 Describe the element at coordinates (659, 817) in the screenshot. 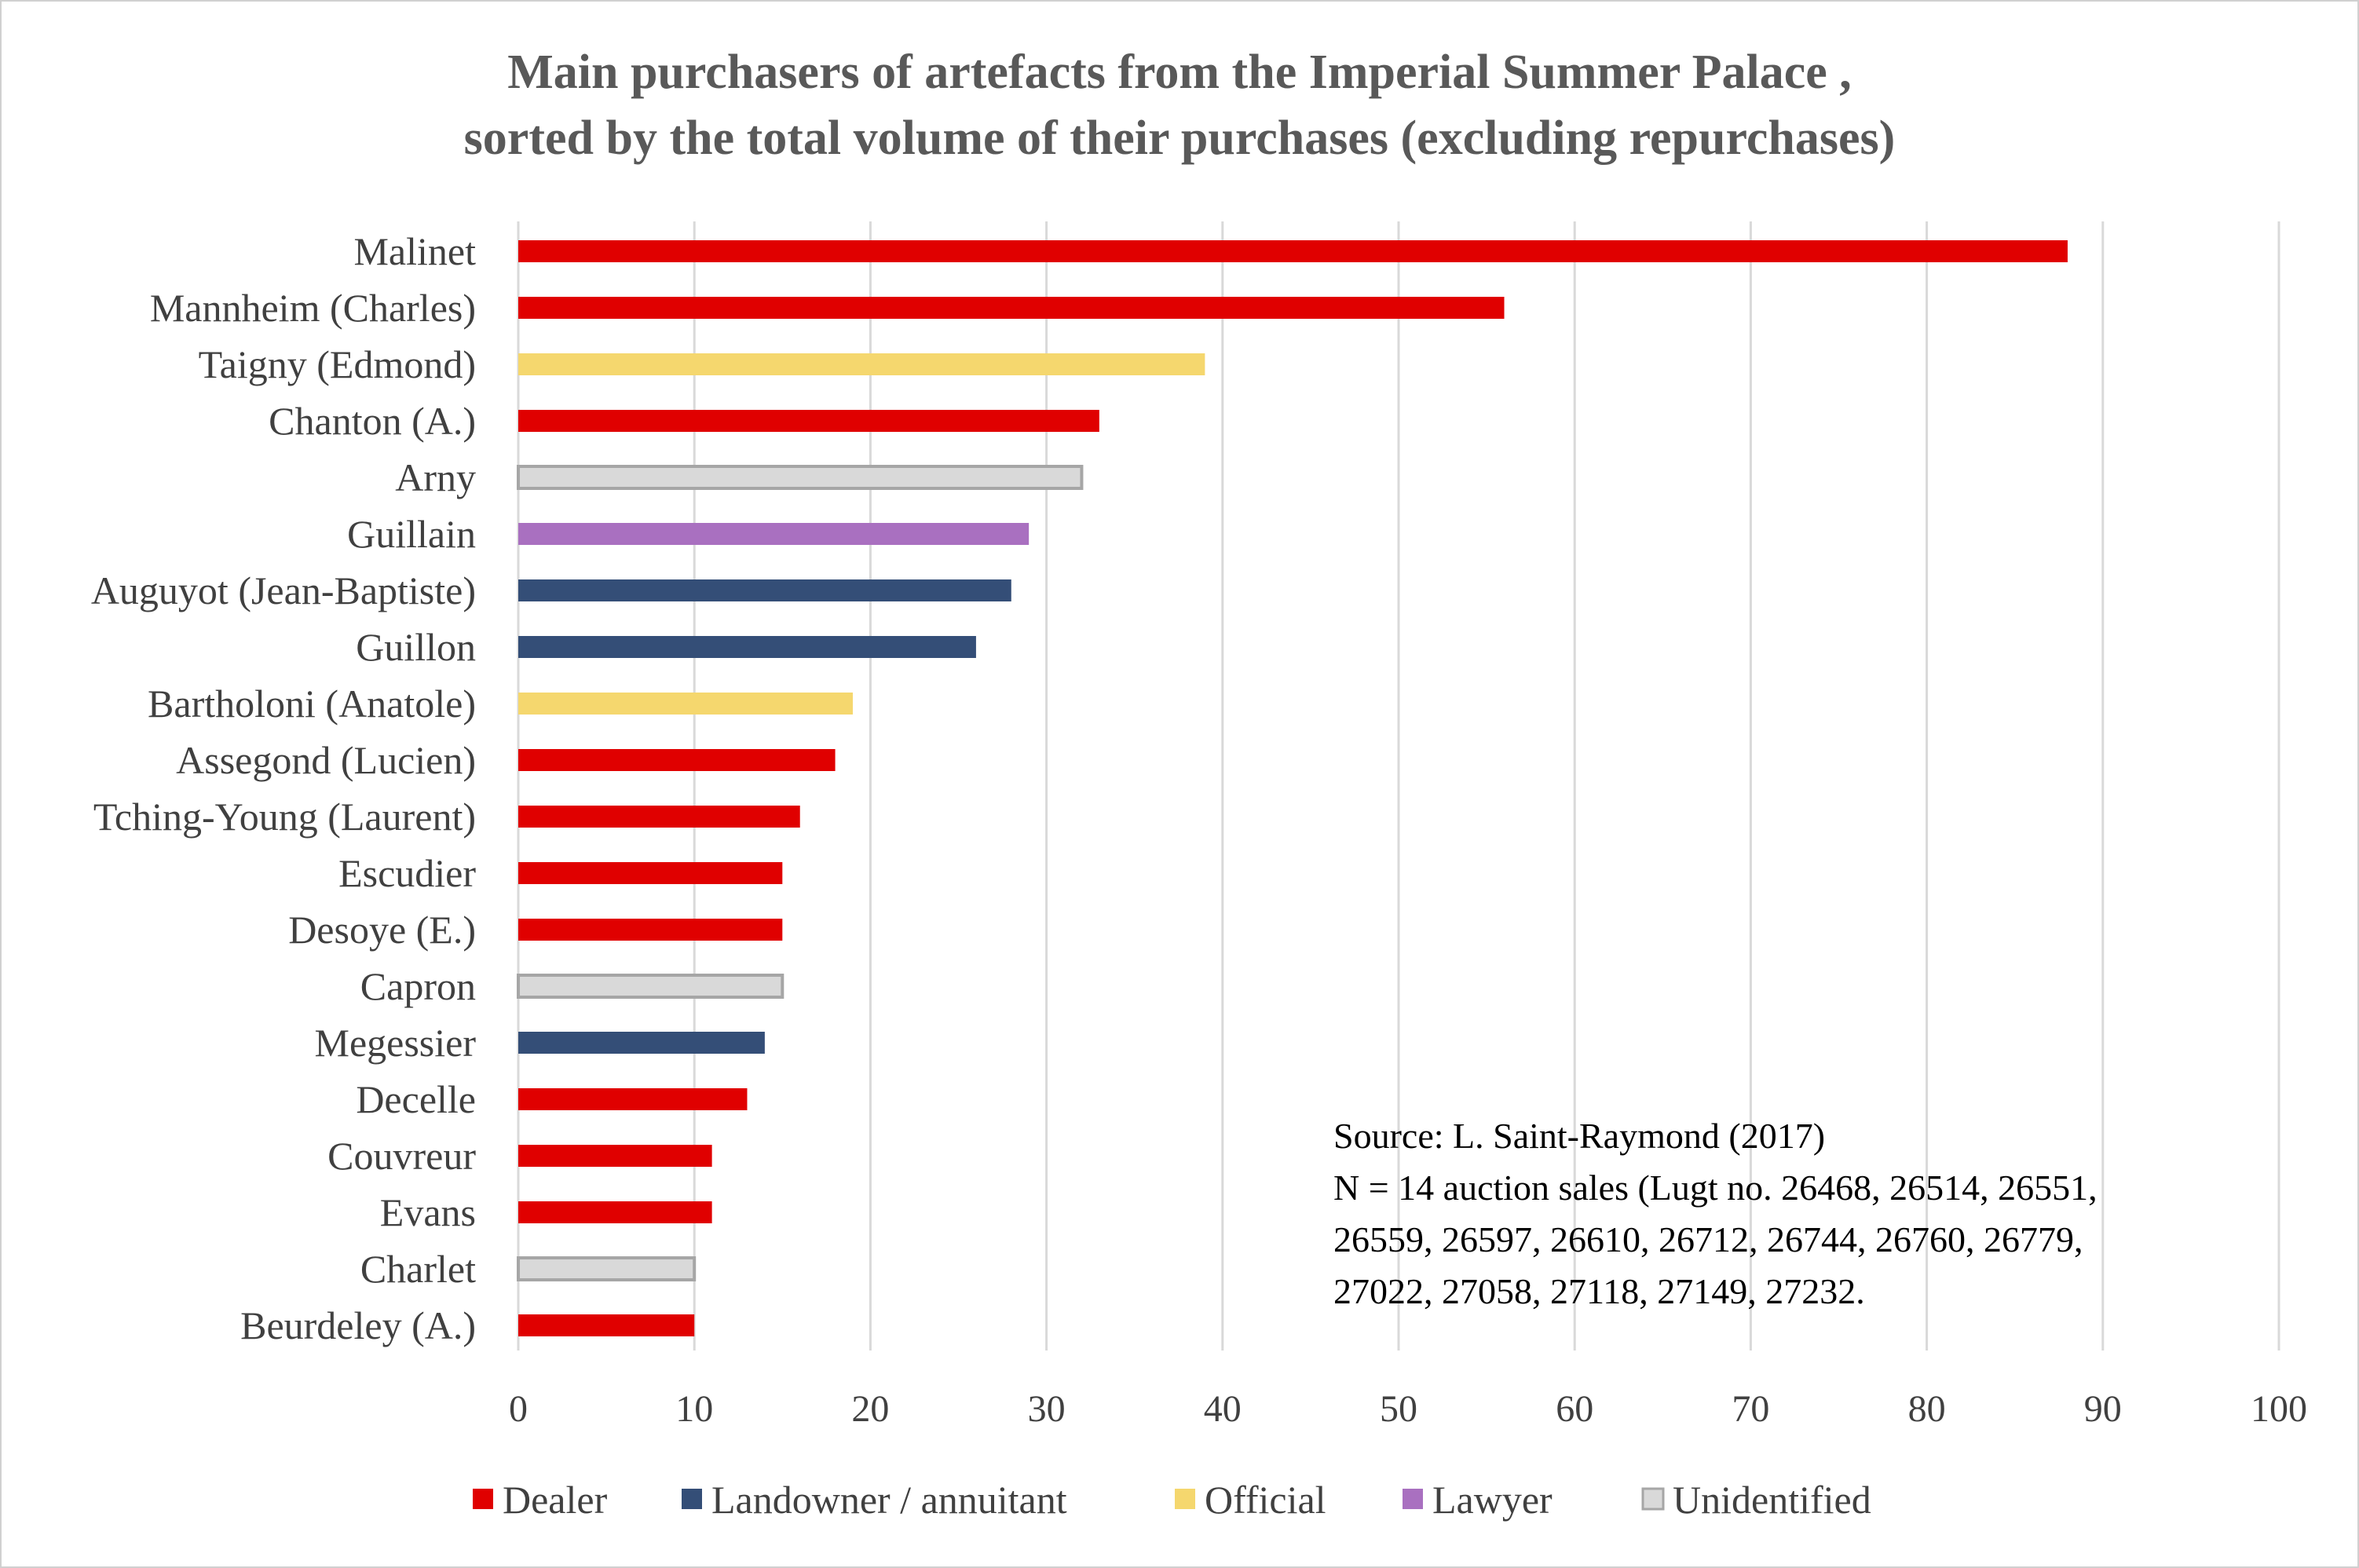

I see `bar-tching-young-laurent` at that location.